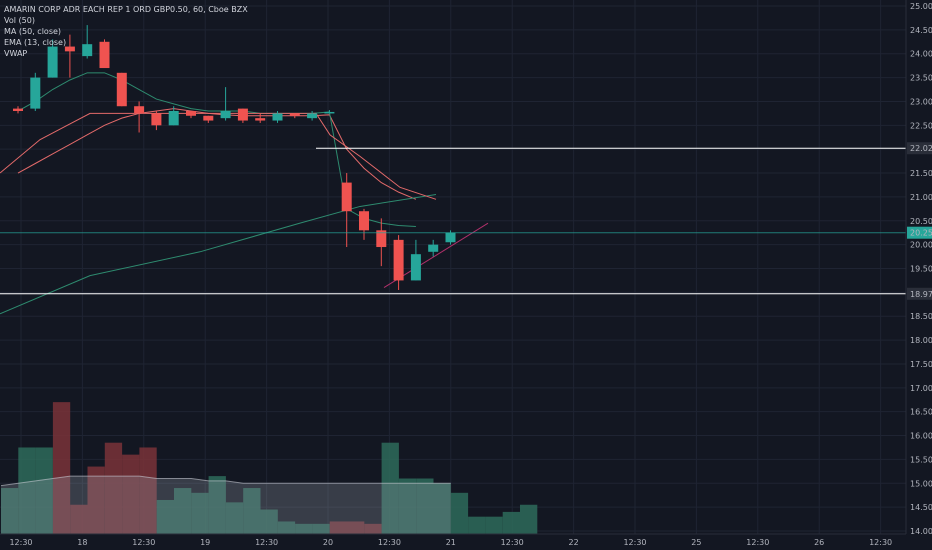  What do you see at coordinates (19, 20) in the screenshot?
I see `legend-volume: Vol (50)` at bounding box center [19, 20].